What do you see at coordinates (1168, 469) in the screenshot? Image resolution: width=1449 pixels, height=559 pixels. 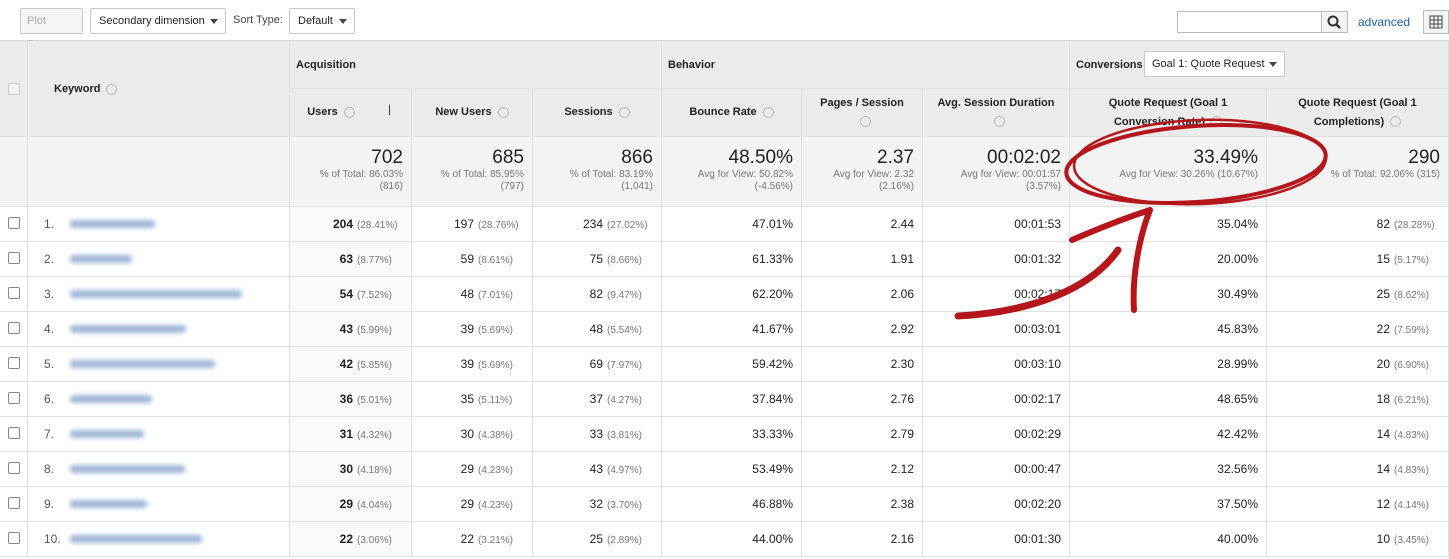 I see `data-cell: 32.56%` at bounding box center [1168, 469].